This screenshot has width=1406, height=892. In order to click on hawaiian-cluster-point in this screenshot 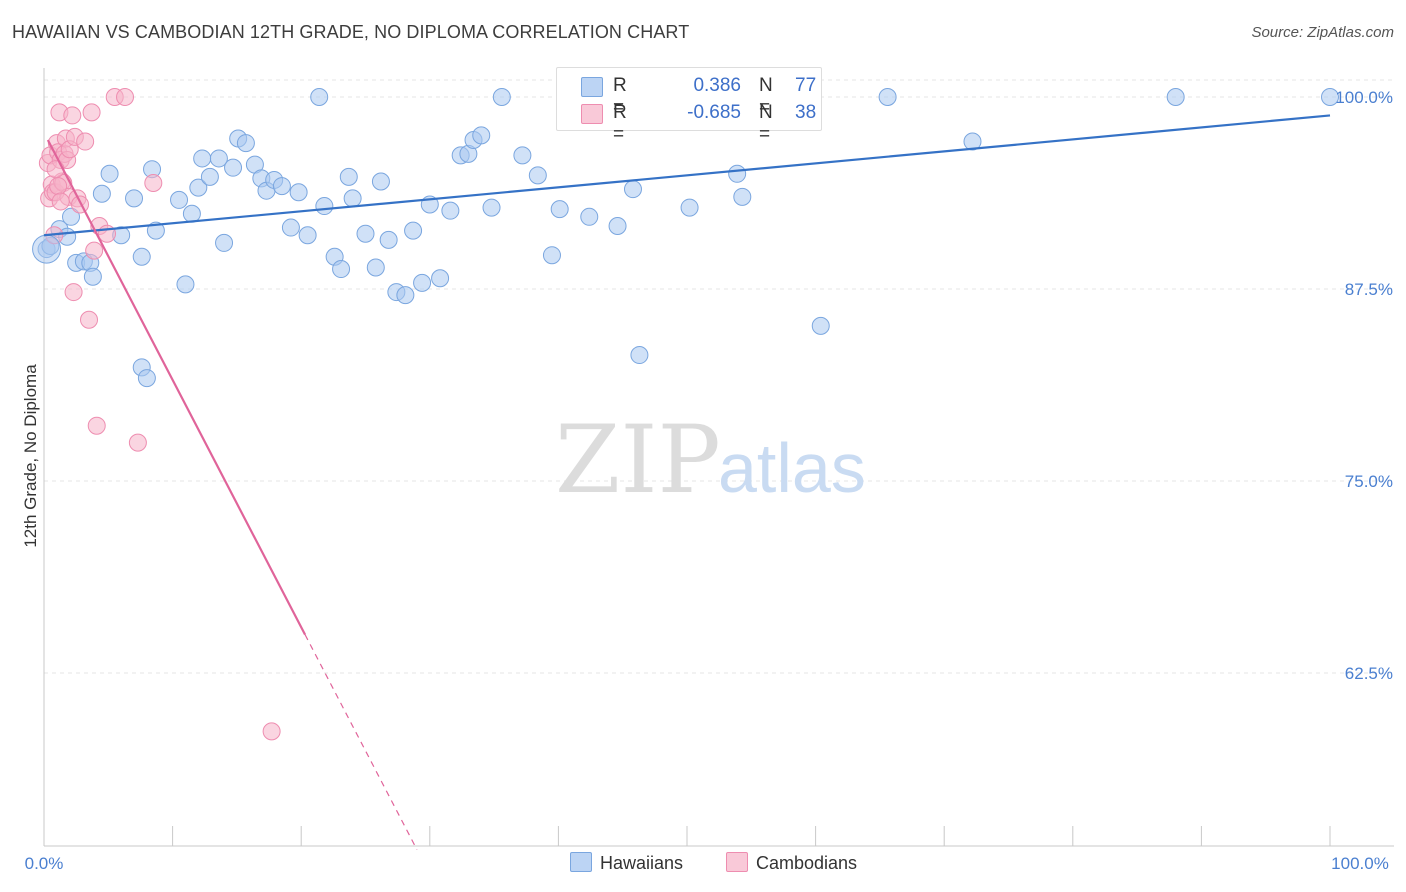, I will do `click(47, 249)`.